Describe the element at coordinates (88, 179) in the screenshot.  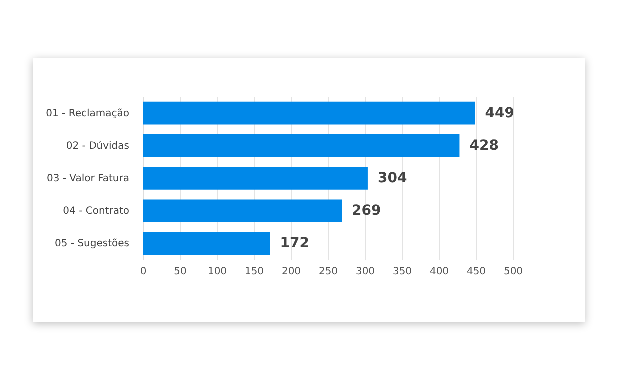
I see `y-tick-label: 03 - Valor Fatura` at that location.